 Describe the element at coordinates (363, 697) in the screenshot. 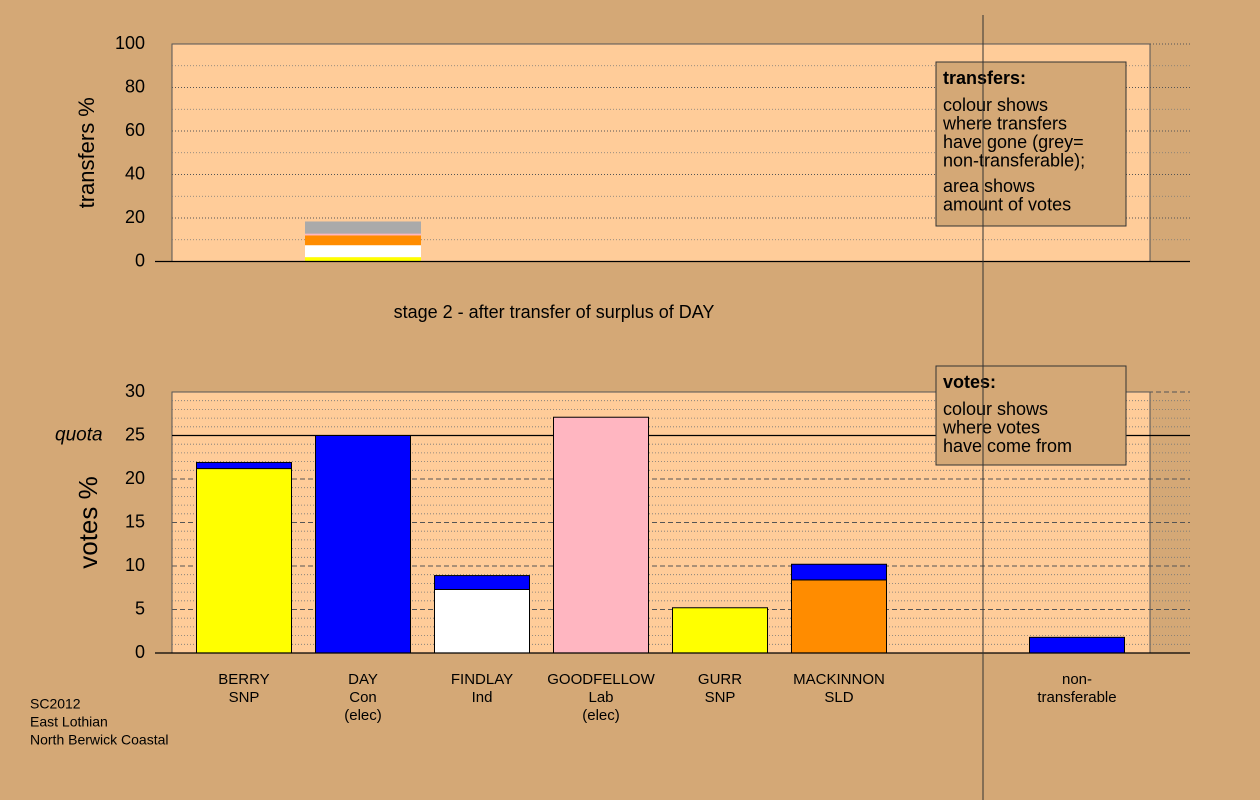

I see `x-tick-label: Con` at that location.